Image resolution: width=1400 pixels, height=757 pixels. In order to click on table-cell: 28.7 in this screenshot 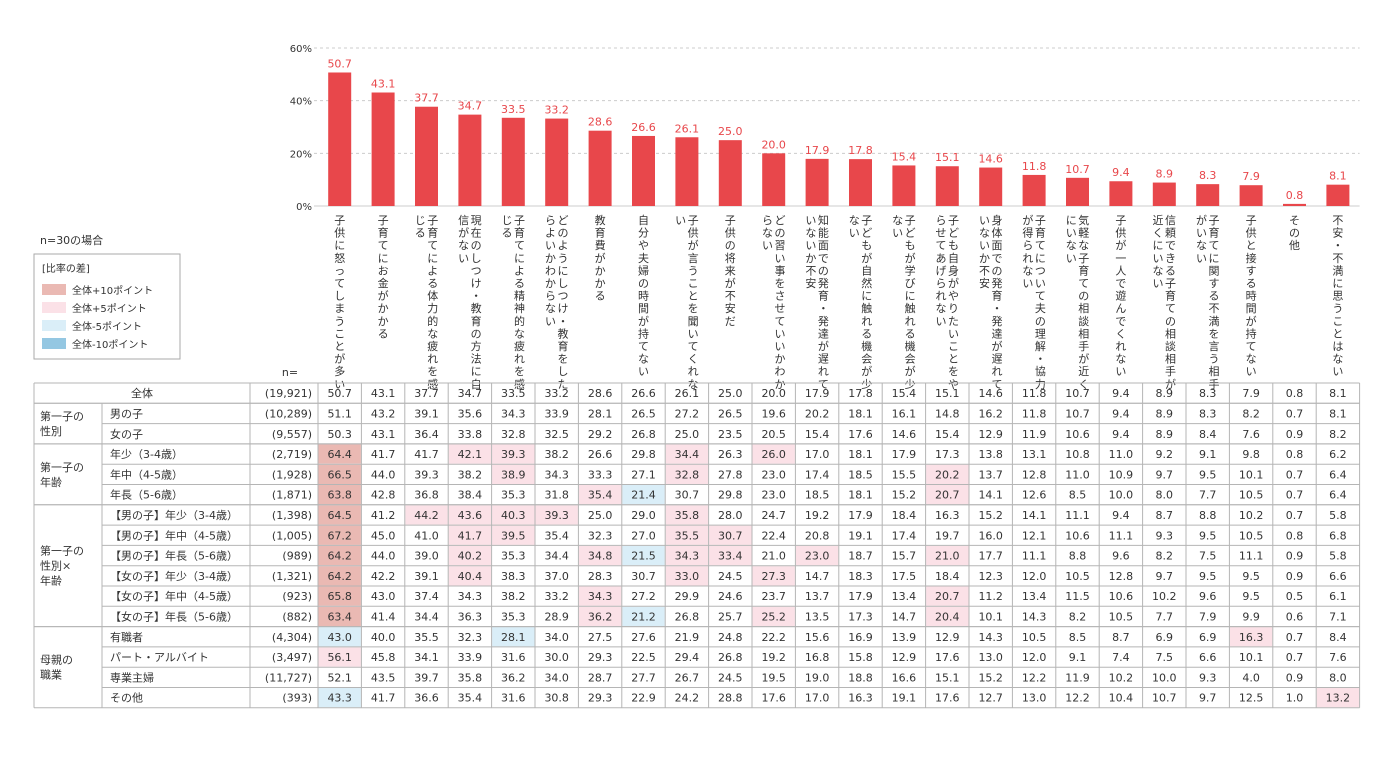, I will do `click(600, 677)`.